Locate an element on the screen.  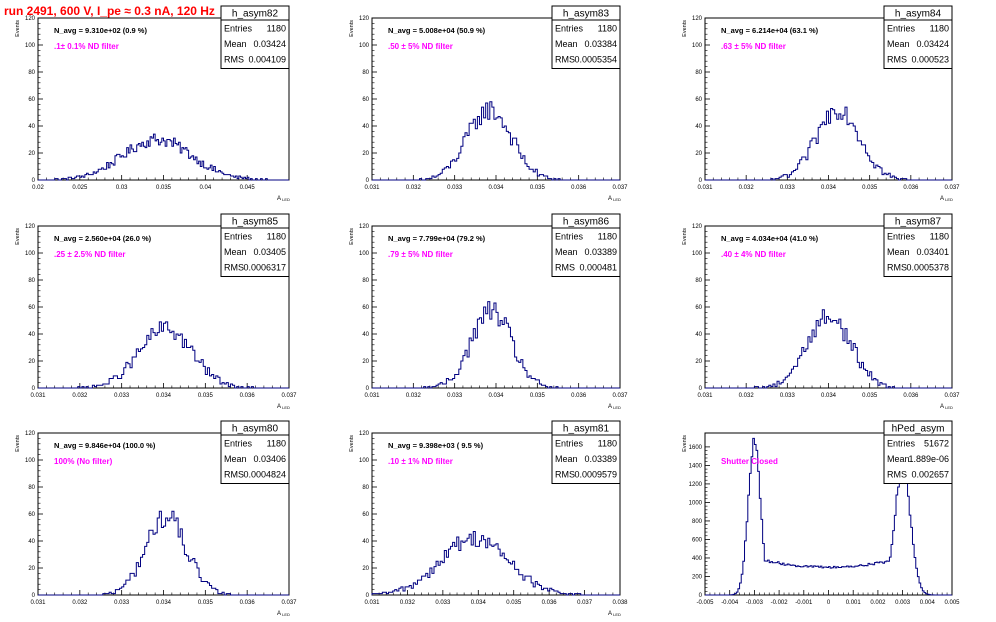
x-tick-label: 0.004 is located at coordinates (928, 603).